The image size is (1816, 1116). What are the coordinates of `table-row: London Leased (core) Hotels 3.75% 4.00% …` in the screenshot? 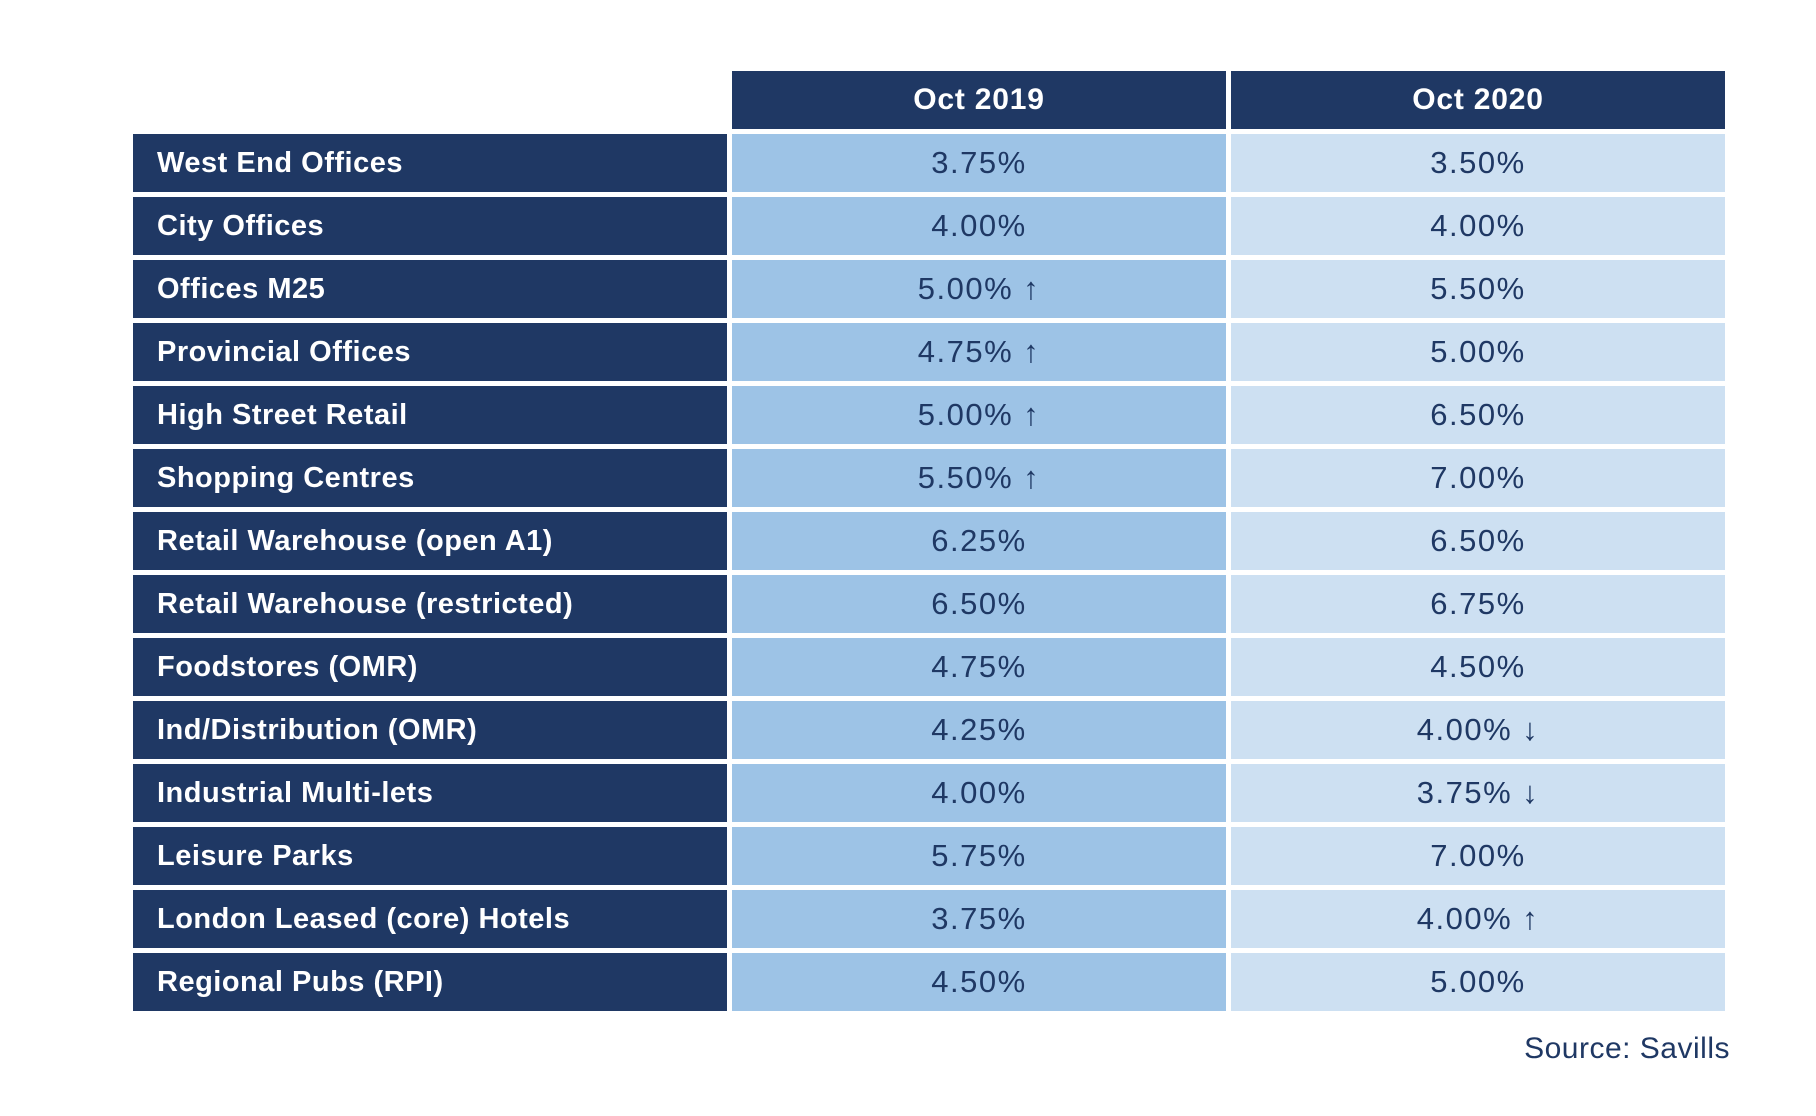 It's located at (929, 919).